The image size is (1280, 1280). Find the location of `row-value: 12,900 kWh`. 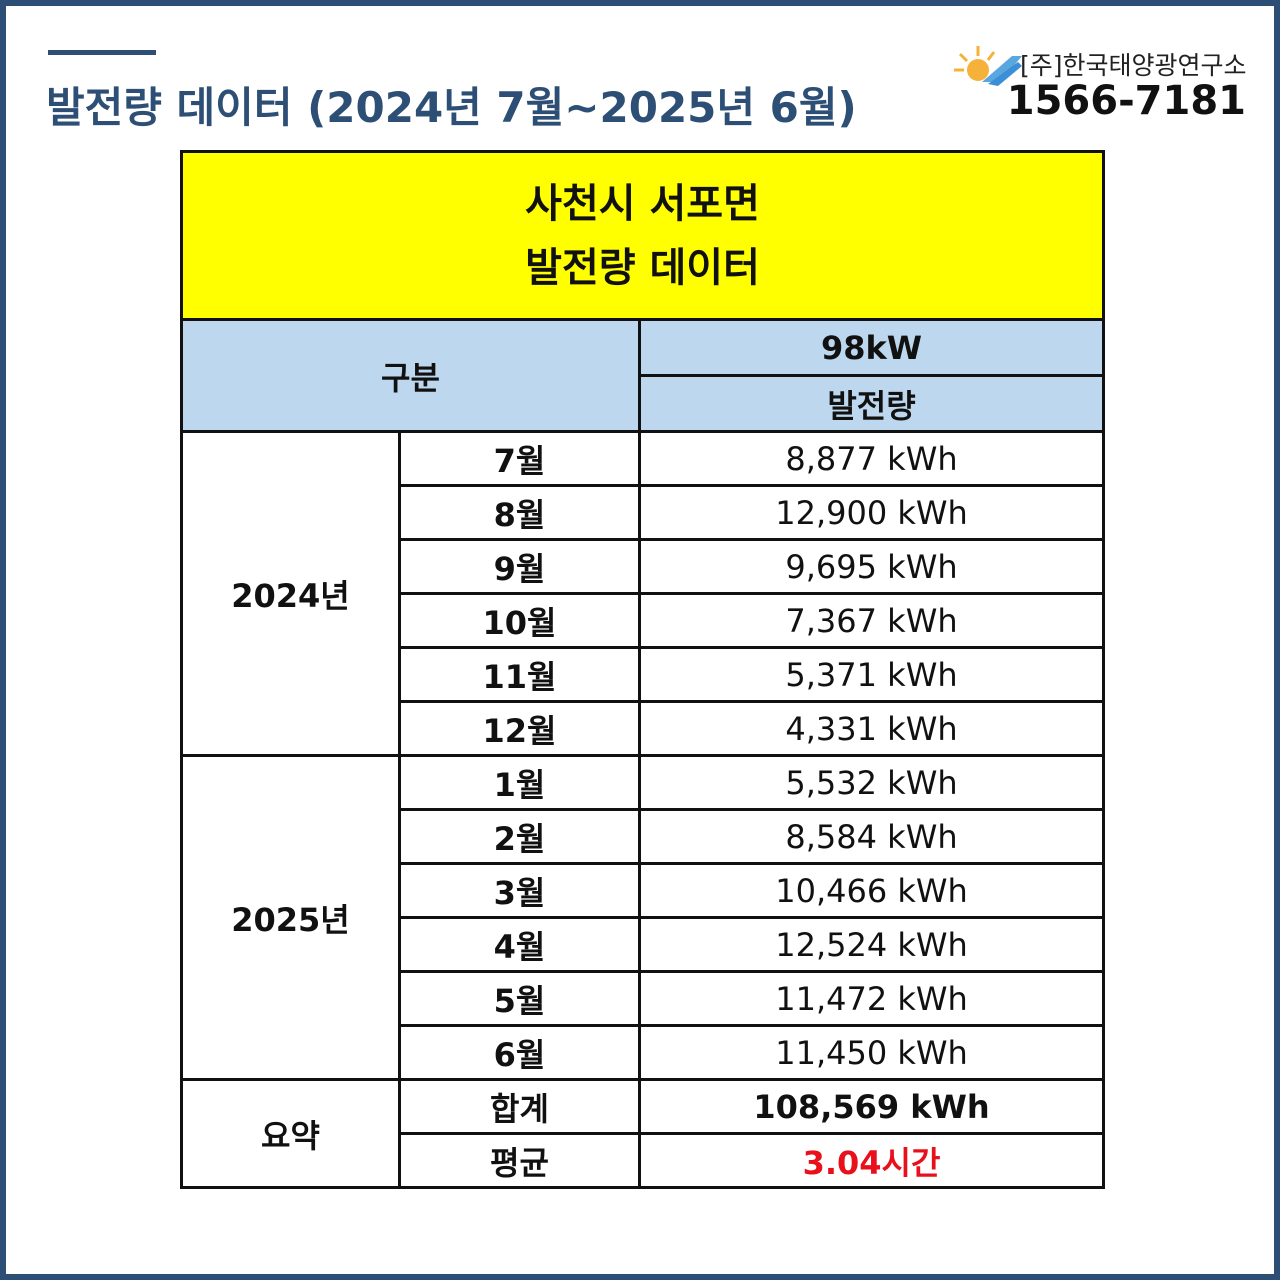

row-value: 12,900 kWh is located at coordinates (871, 512).